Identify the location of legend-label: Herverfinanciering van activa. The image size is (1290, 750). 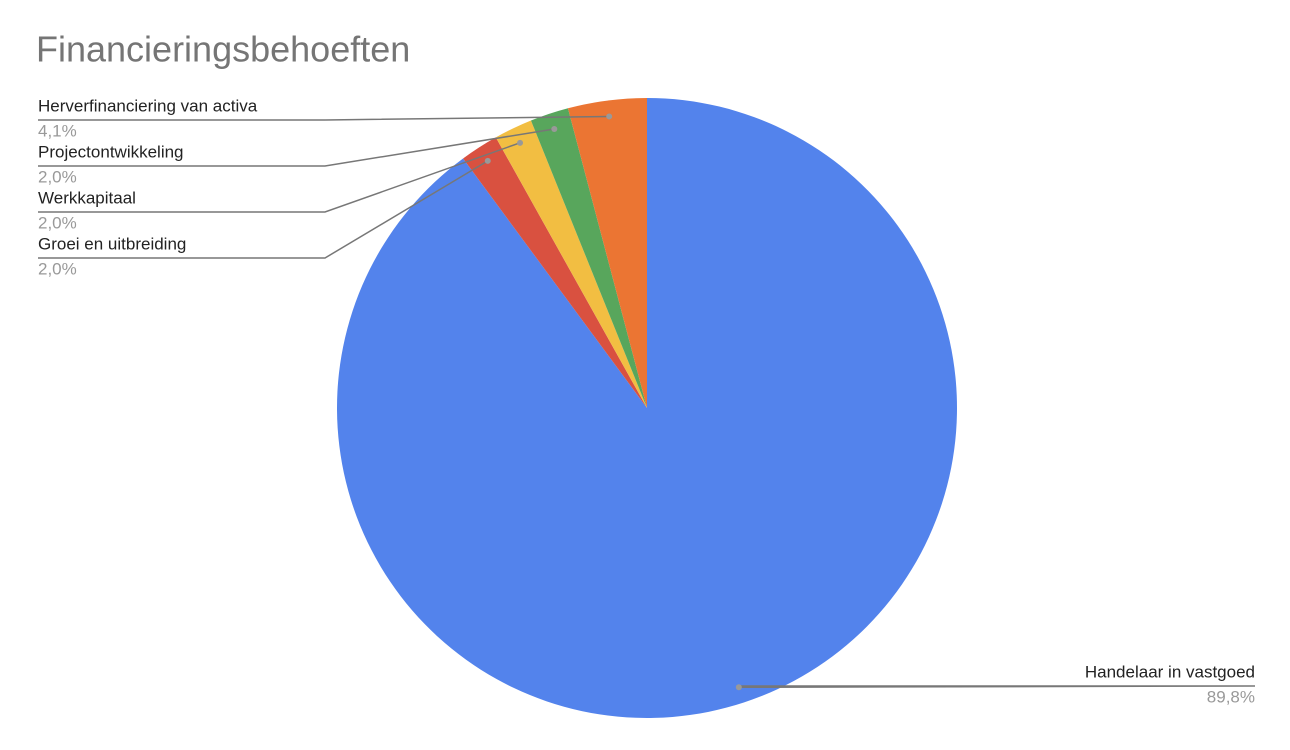
(148, 105).